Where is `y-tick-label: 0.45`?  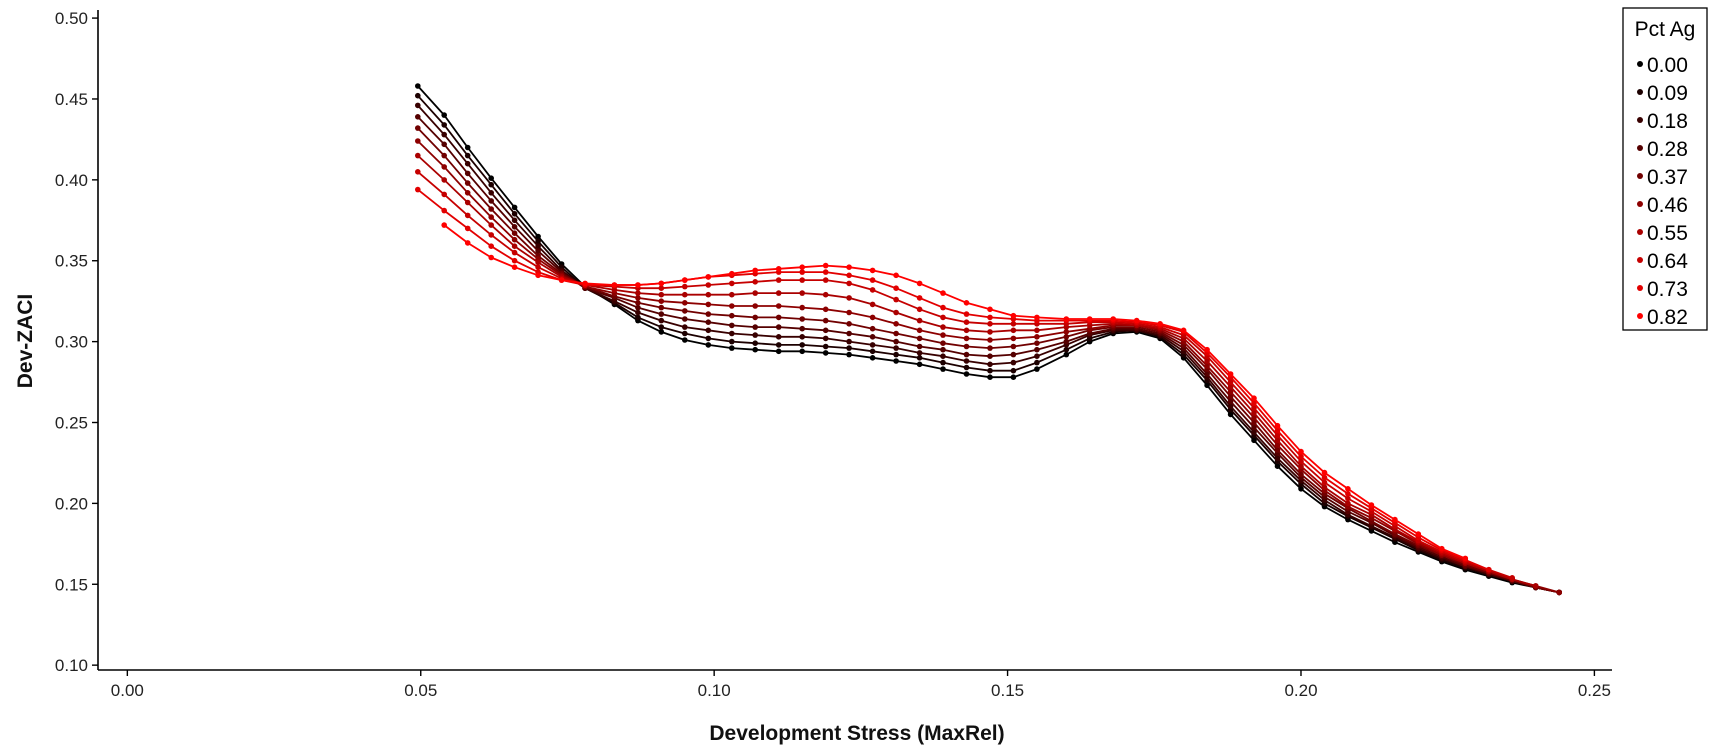
y-tick-label: 0.45 is located at coordinates (71, 99).